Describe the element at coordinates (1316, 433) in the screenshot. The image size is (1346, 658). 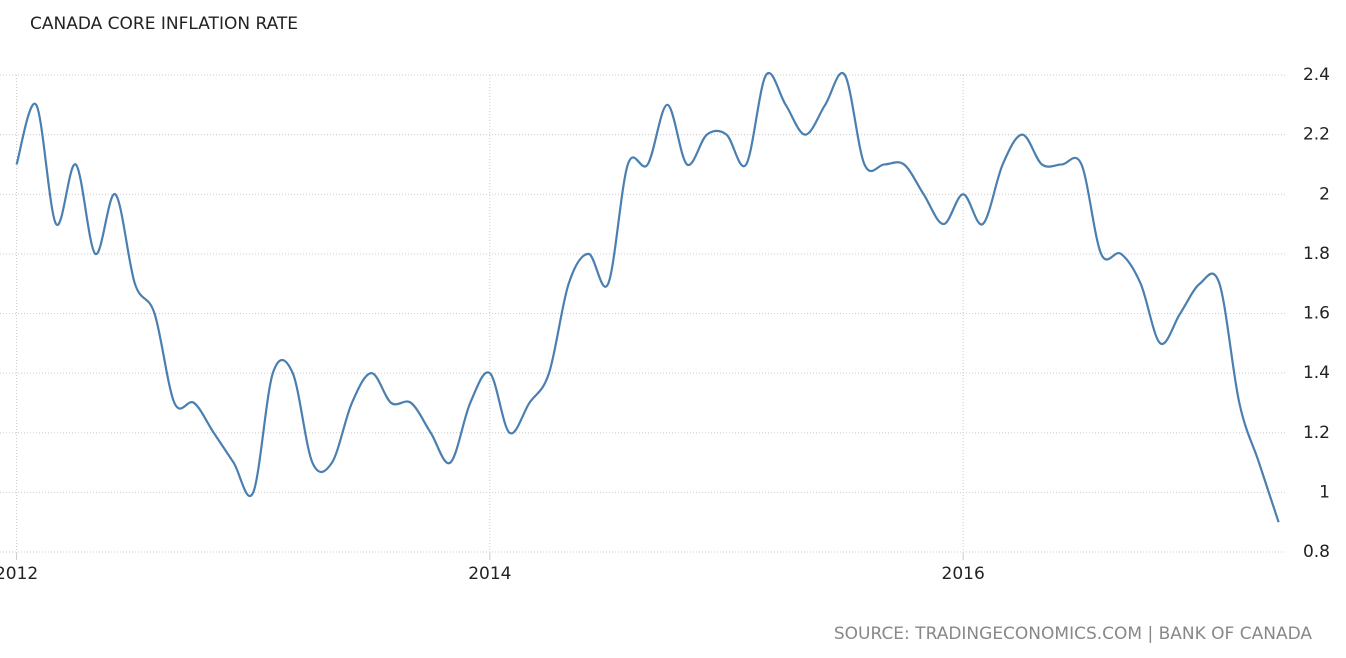
I see `y-tick-label: 1.2` at that location.